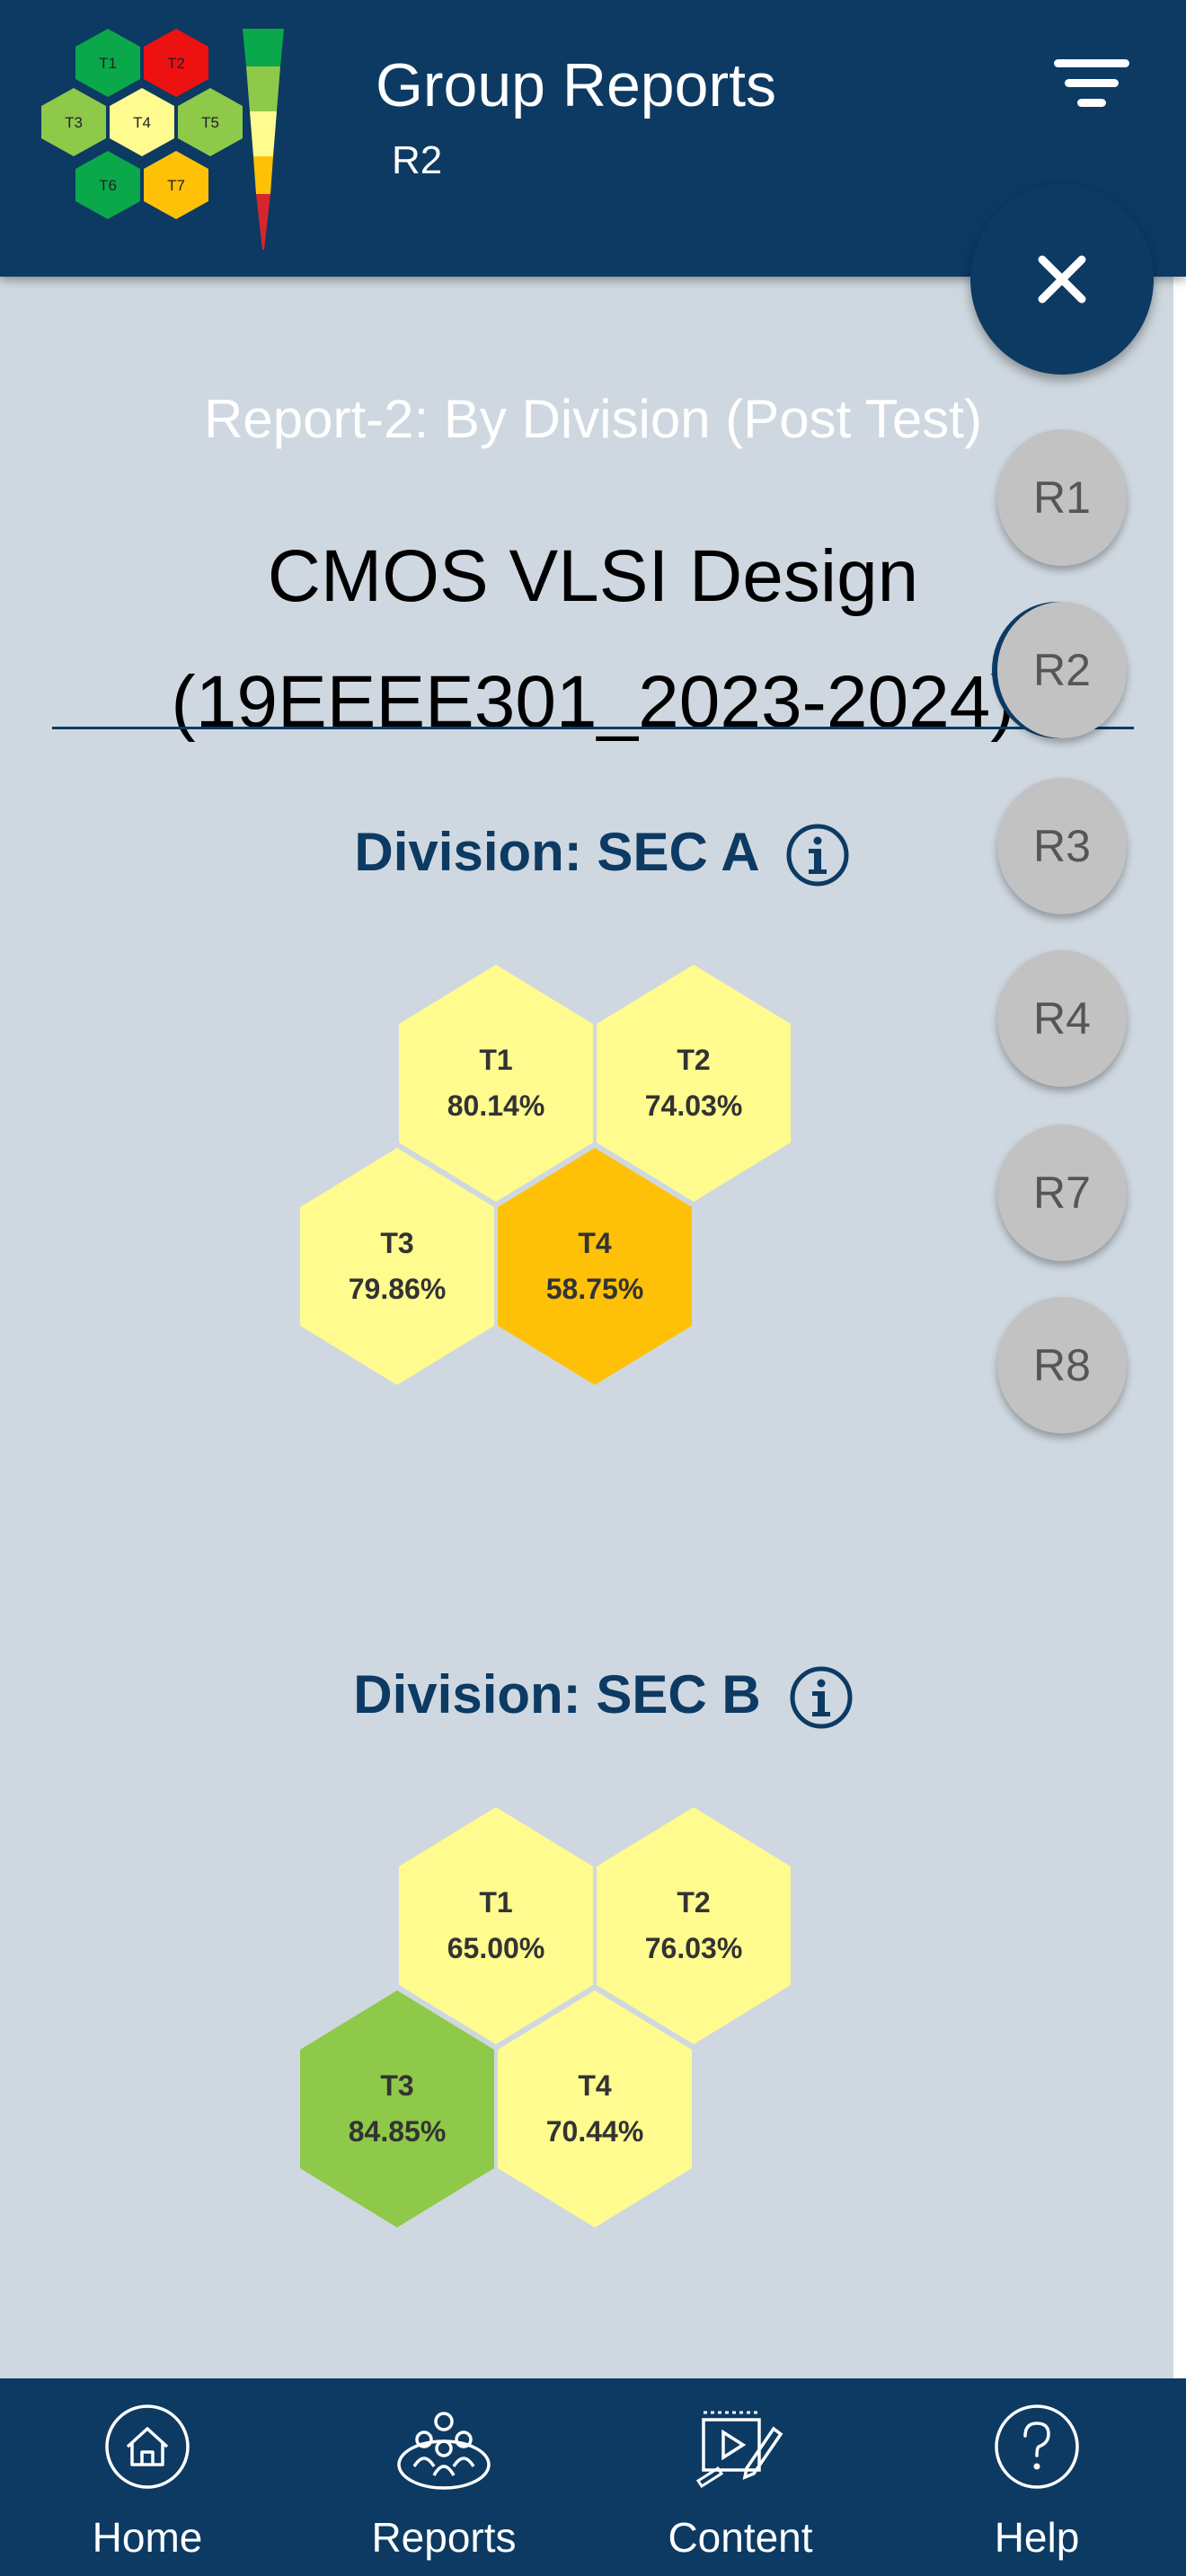  I want to click on filter-icon, so click(1091, 83).